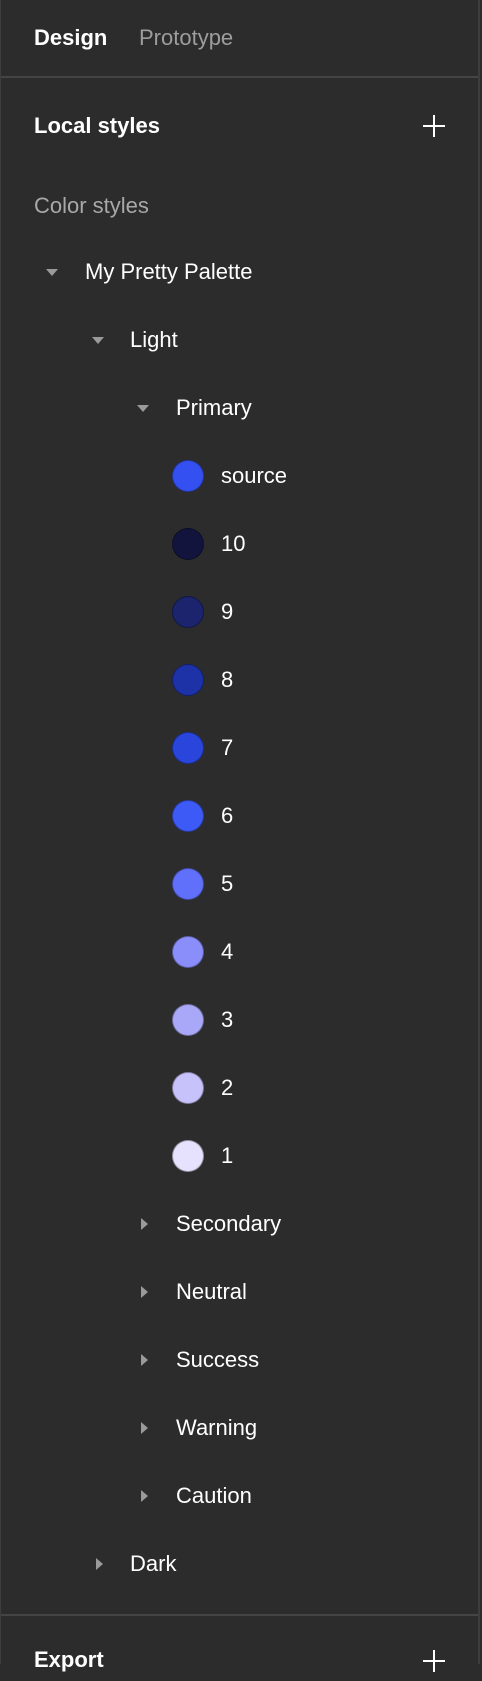  I want to click on tree-item-warning: Warning, so click(239, 1428).